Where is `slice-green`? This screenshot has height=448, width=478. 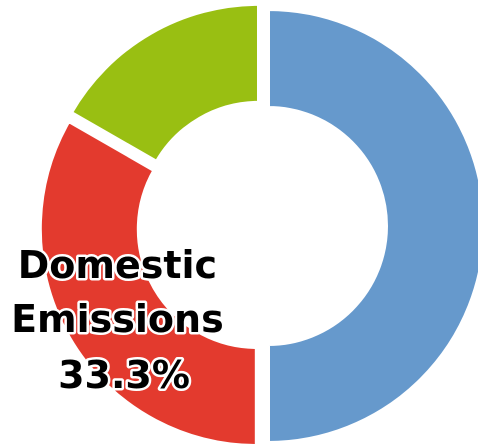
slice-green is located at coordinates (164, 83).